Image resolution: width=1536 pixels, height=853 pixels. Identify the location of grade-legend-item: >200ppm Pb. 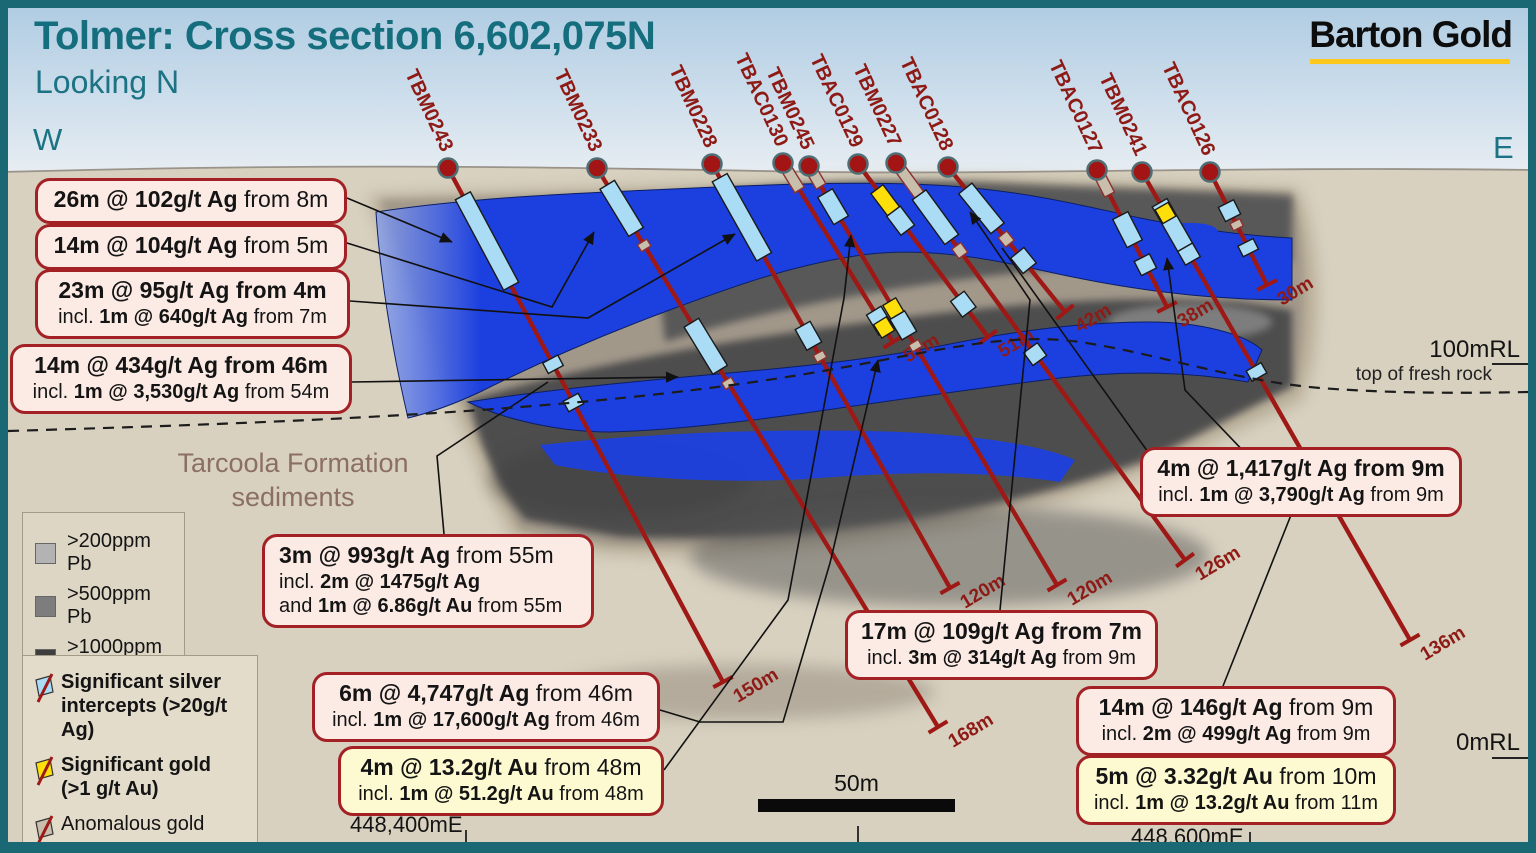
(105, 553).